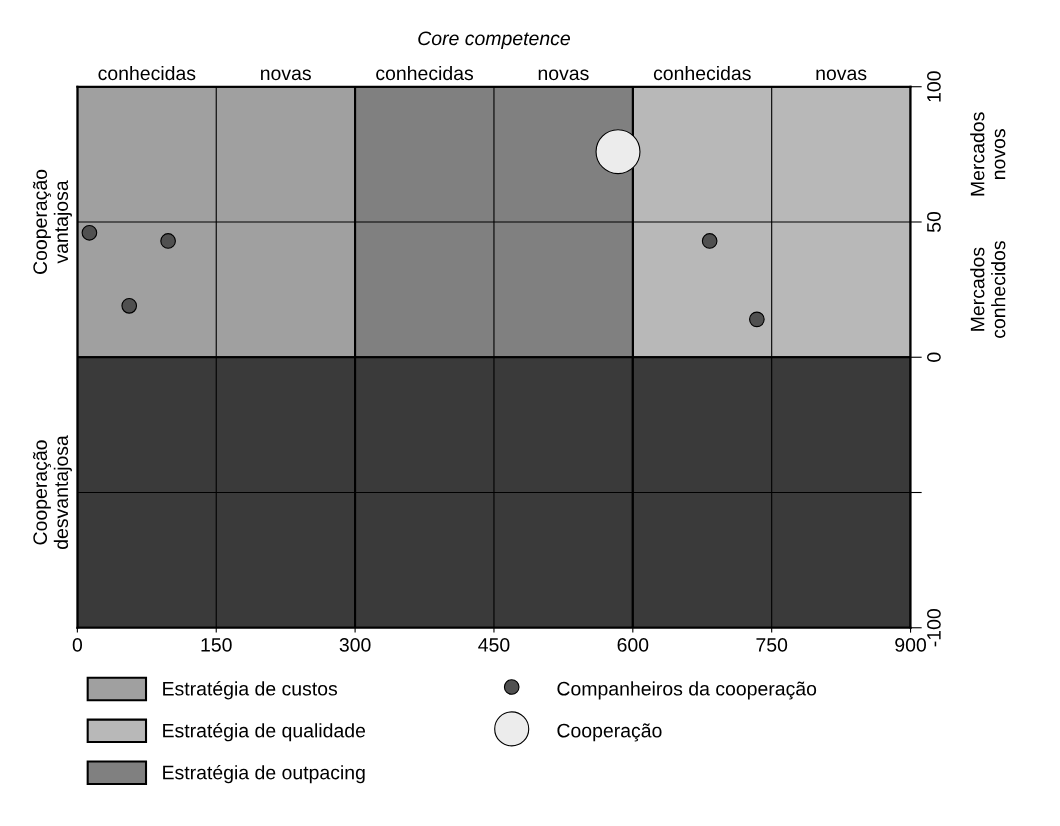 This screenshot has height=826, width=1060. Describe the element at coordinates (988, 289) in the screenshot. I see `text: Mercados conhecidos` at that location.